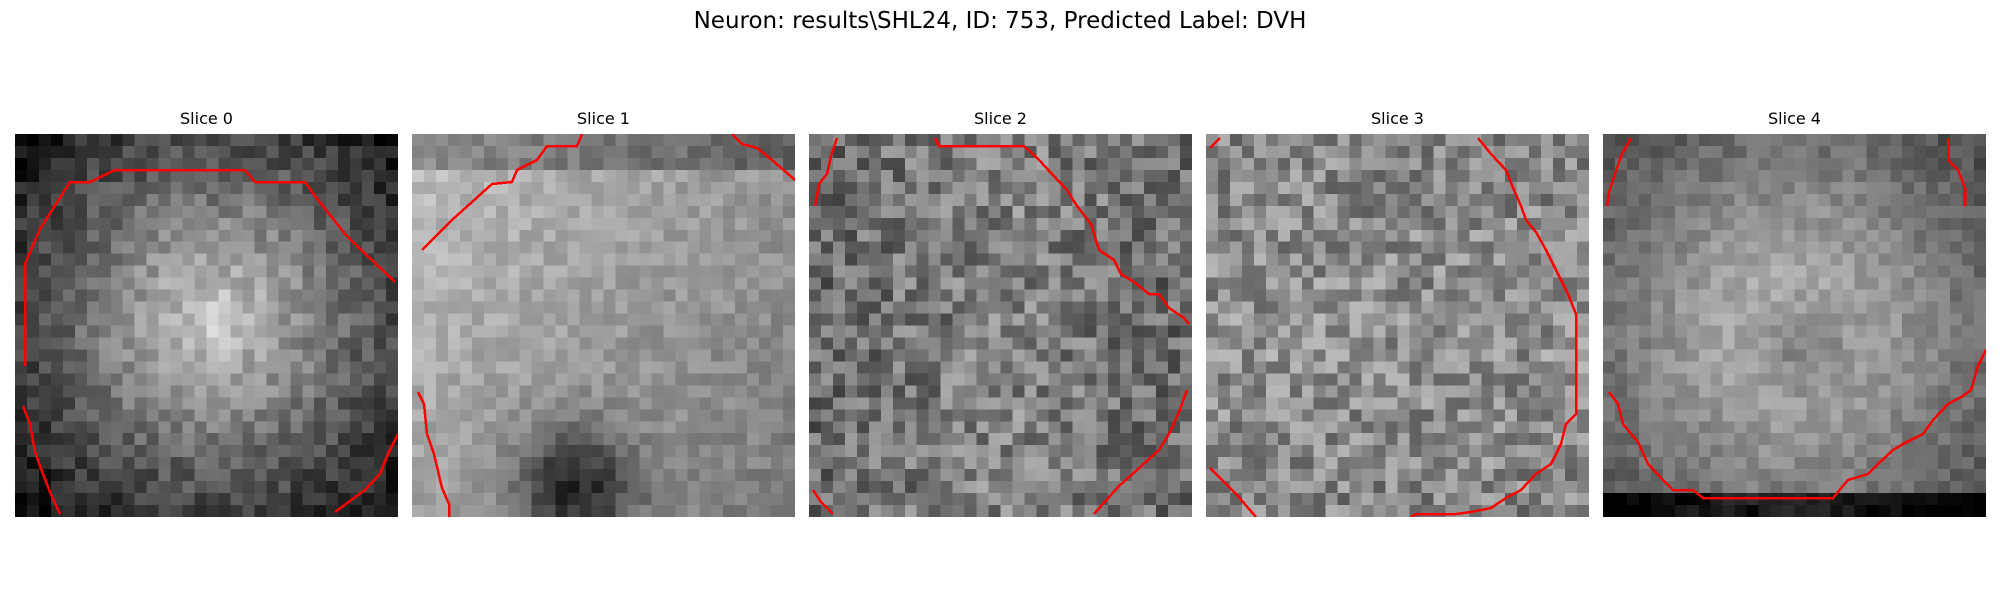  I want to click on roi-contour-0c, so click(366, 473).